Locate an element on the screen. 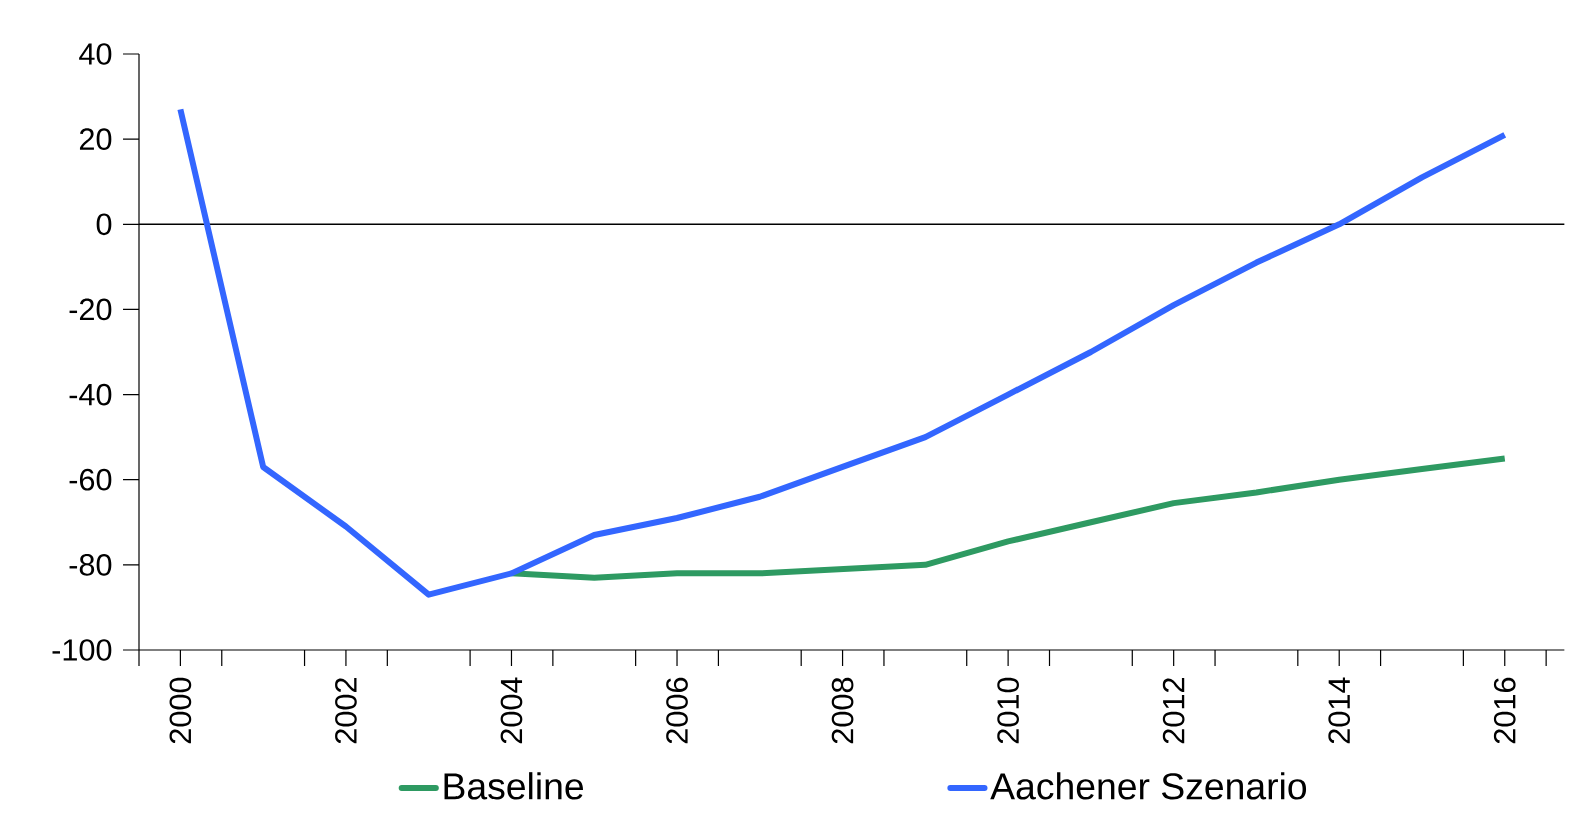 Image resolution: width=1581 pixels, height=836 pixels. y-tick-label: 0 is located at coordinates (104, 224).